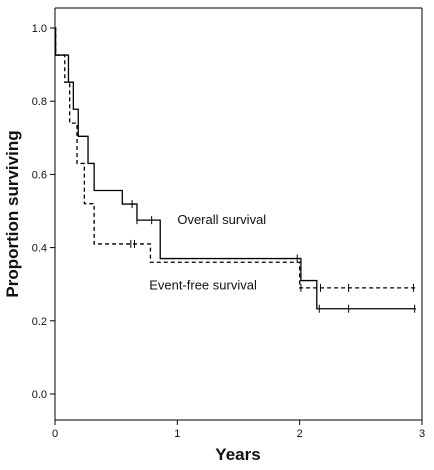 The image size is (434, 470). Describe the element at coordinates (422, 434) in the screenshot. I see `x-tick-label: 3` at that location.